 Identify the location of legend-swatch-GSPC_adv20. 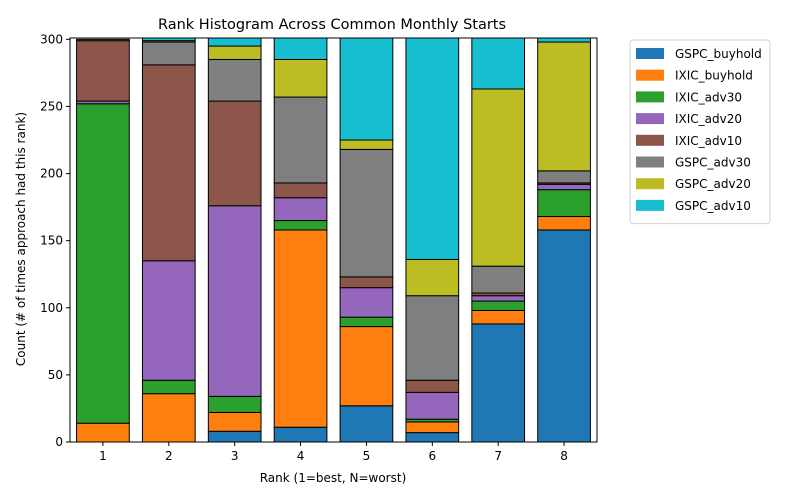
(650, 184).